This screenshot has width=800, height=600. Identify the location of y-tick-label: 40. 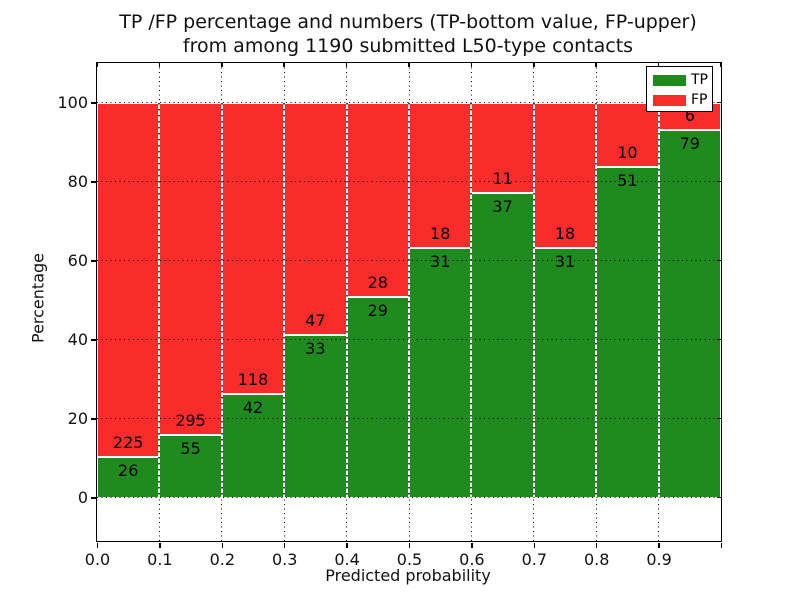
(77, 340).